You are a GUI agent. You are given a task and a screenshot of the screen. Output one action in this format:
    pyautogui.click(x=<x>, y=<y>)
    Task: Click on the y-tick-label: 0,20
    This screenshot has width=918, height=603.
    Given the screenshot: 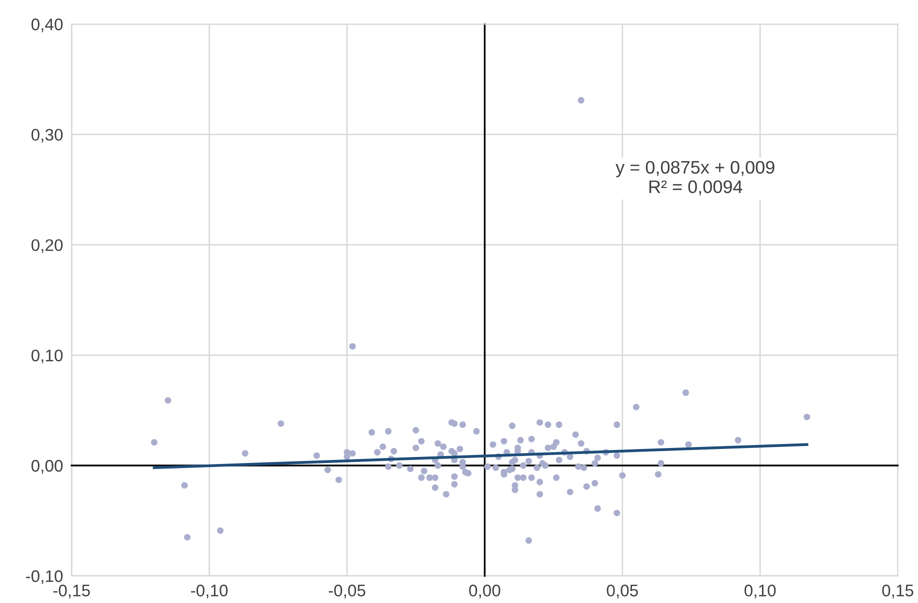 What is the action you would take?
    pyautogui.click(x=47, y=246)
    